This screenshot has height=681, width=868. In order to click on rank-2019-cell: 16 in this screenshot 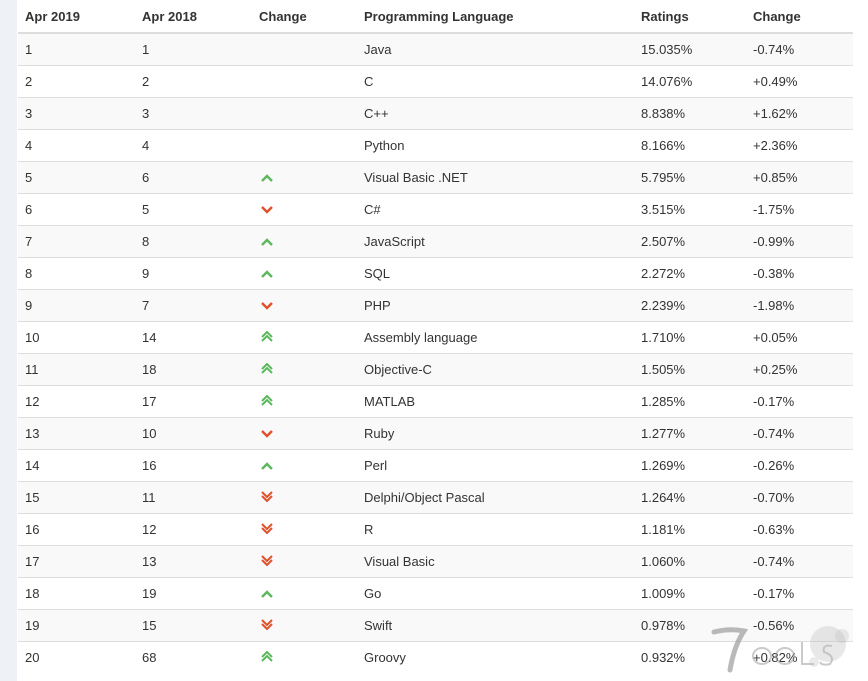, I will do `click(76, 528)`.